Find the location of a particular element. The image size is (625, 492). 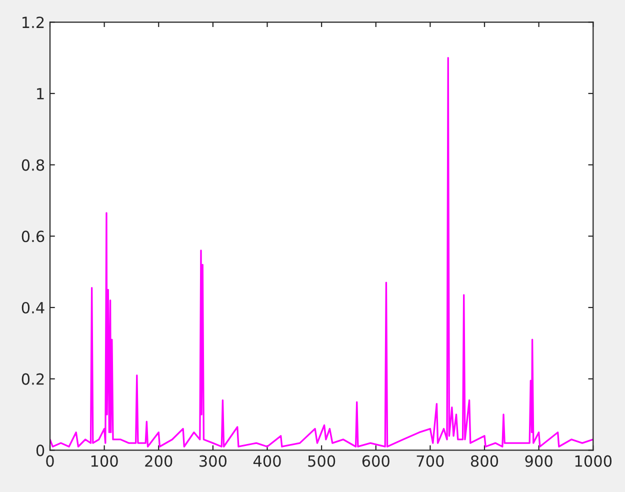

x-tick-label: 600 is located at coordinates (376, 461).